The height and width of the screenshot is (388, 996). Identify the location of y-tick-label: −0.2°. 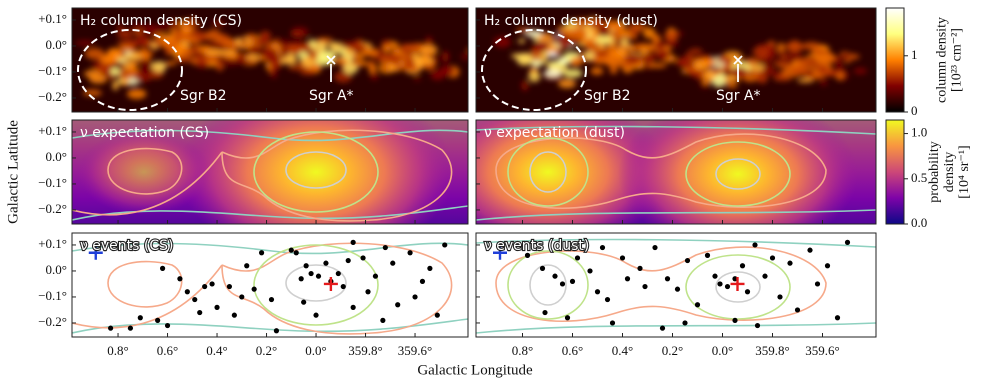
(52, 96).